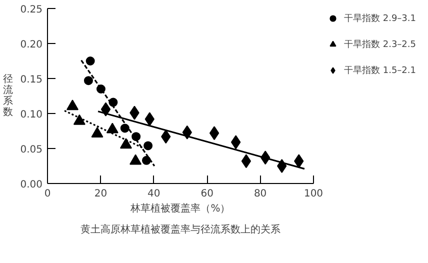 The width and height of the screenshot is (428, 263). Describe the element at coordinates (31, 80) in the screenshot. I see `y-tick-label: 0.15` at that location.